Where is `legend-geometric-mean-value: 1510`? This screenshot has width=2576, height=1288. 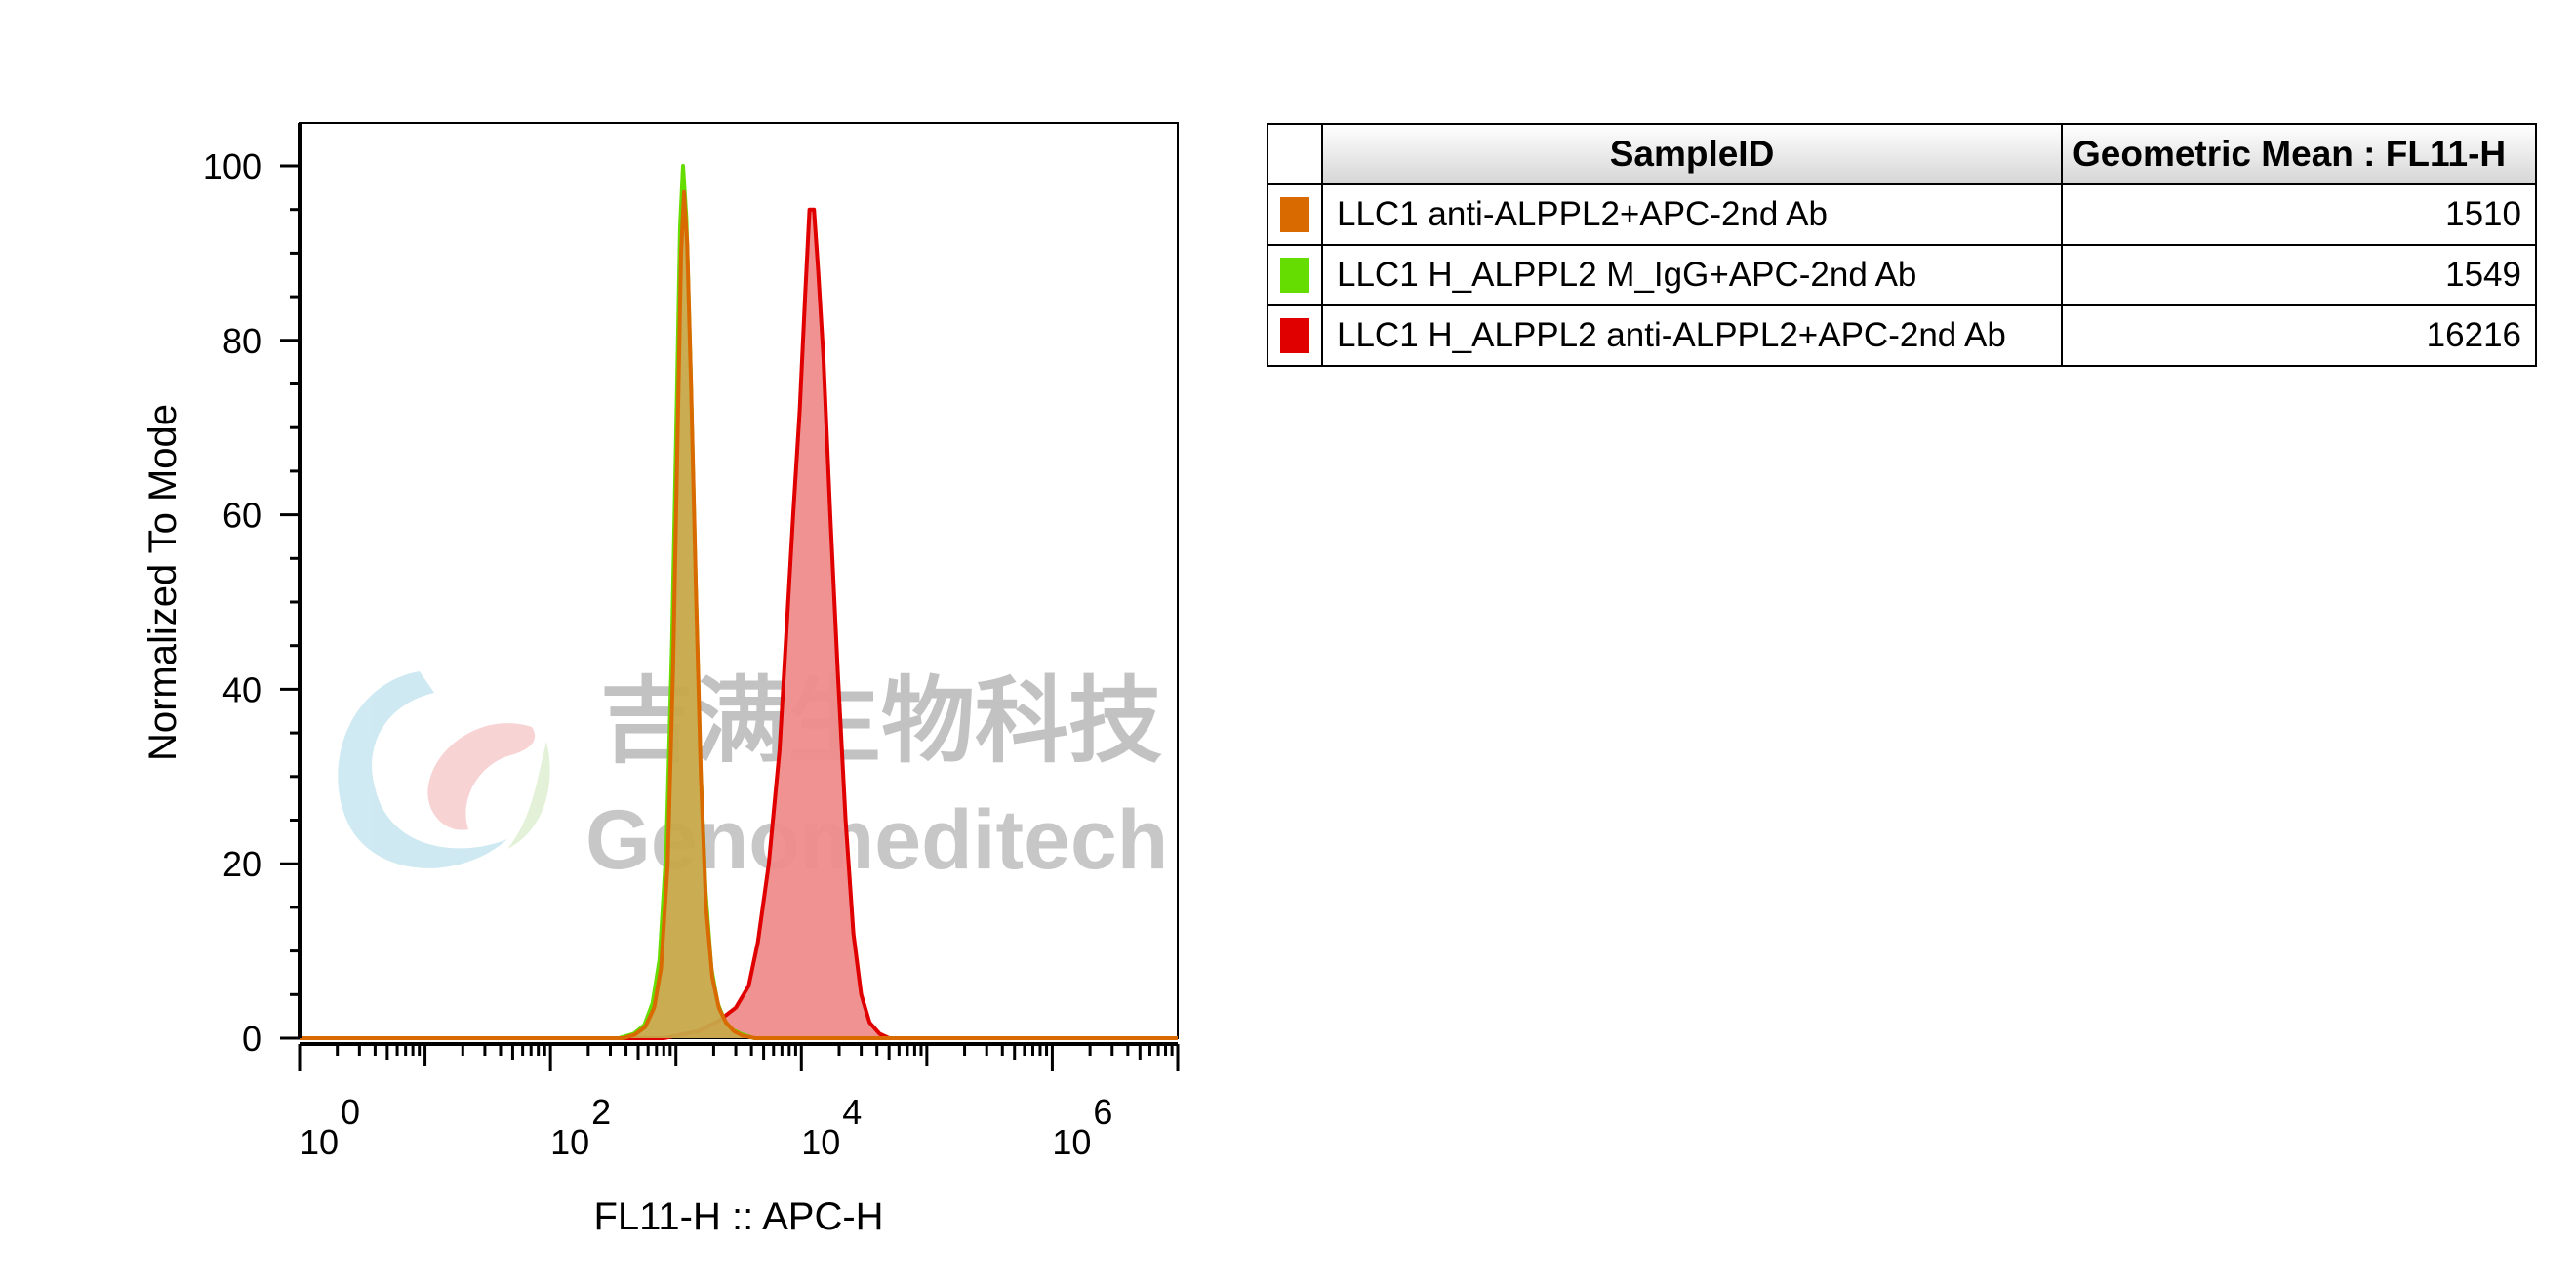
legend-geometric-mean-value: 1510 is located at coordinates (2299, 214).